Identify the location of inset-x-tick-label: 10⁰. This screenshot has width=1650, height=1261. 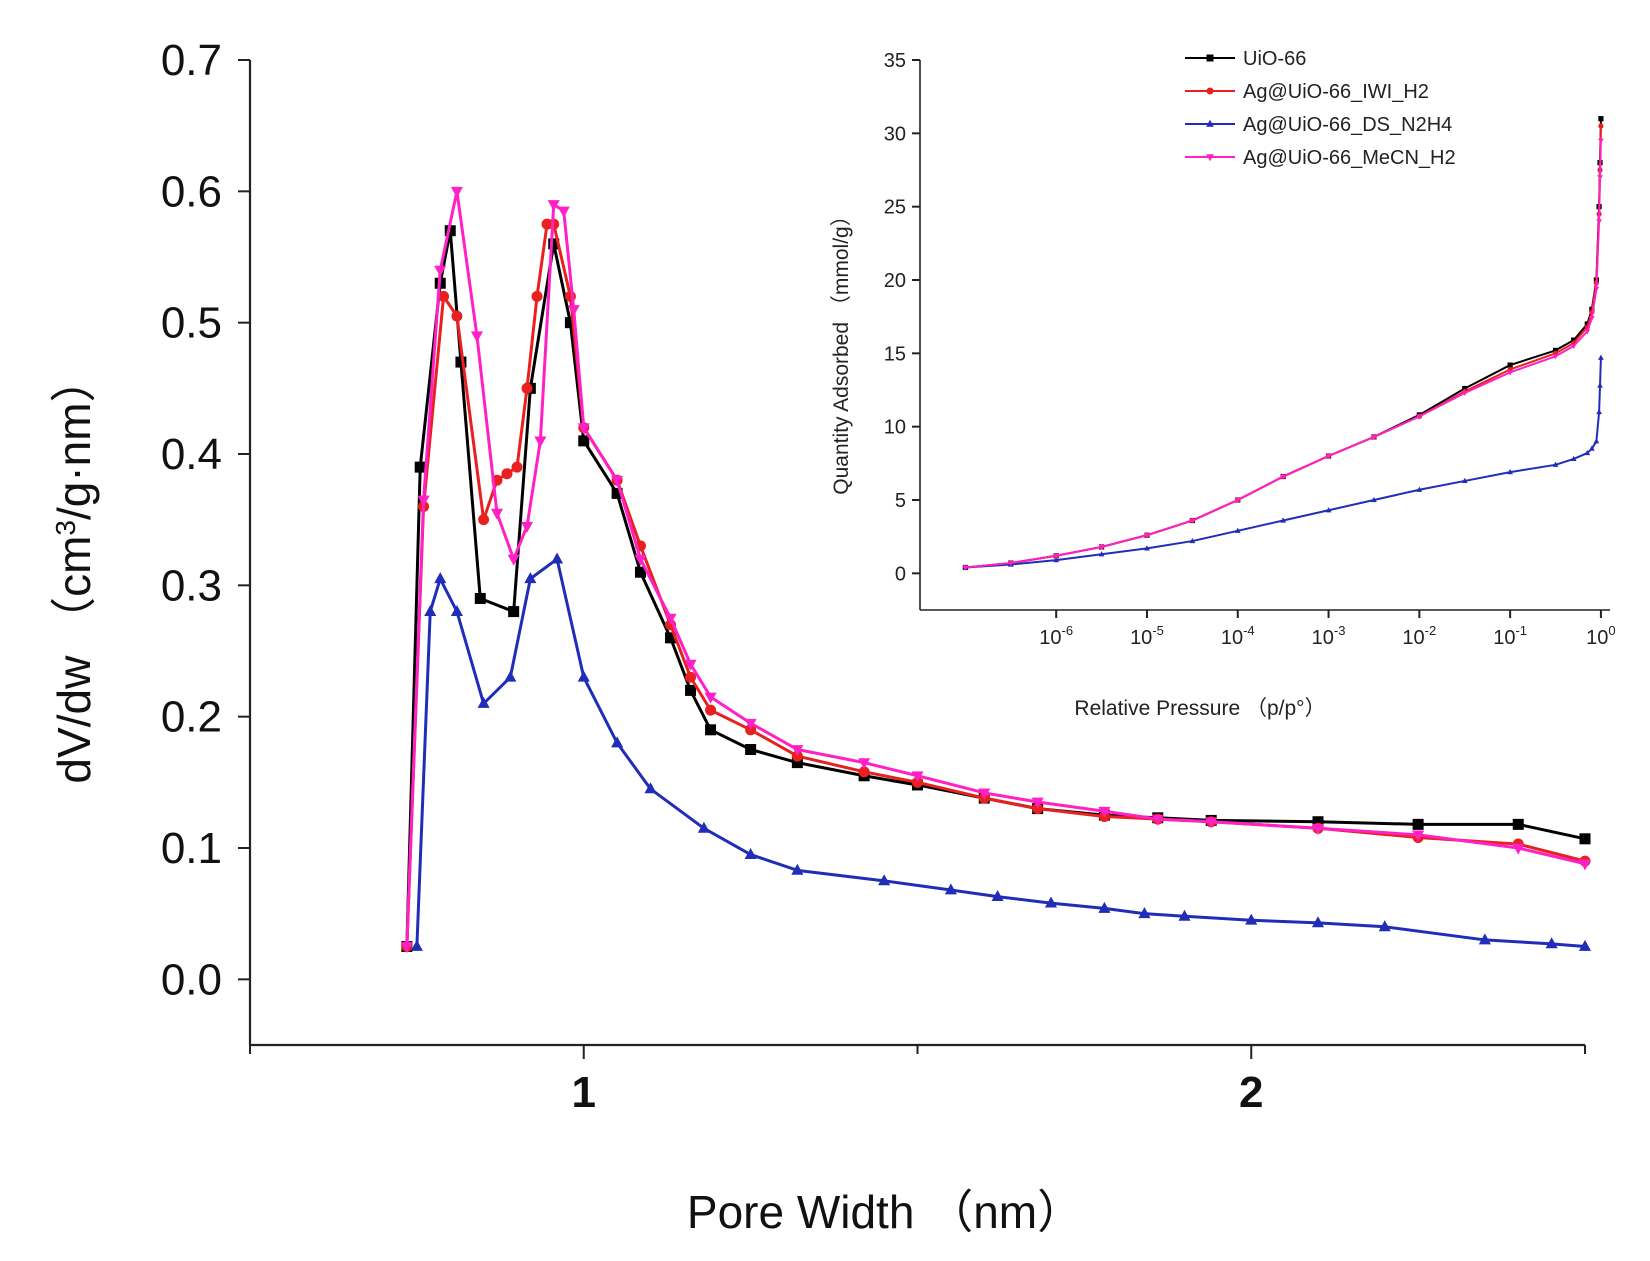
(1600, 636).